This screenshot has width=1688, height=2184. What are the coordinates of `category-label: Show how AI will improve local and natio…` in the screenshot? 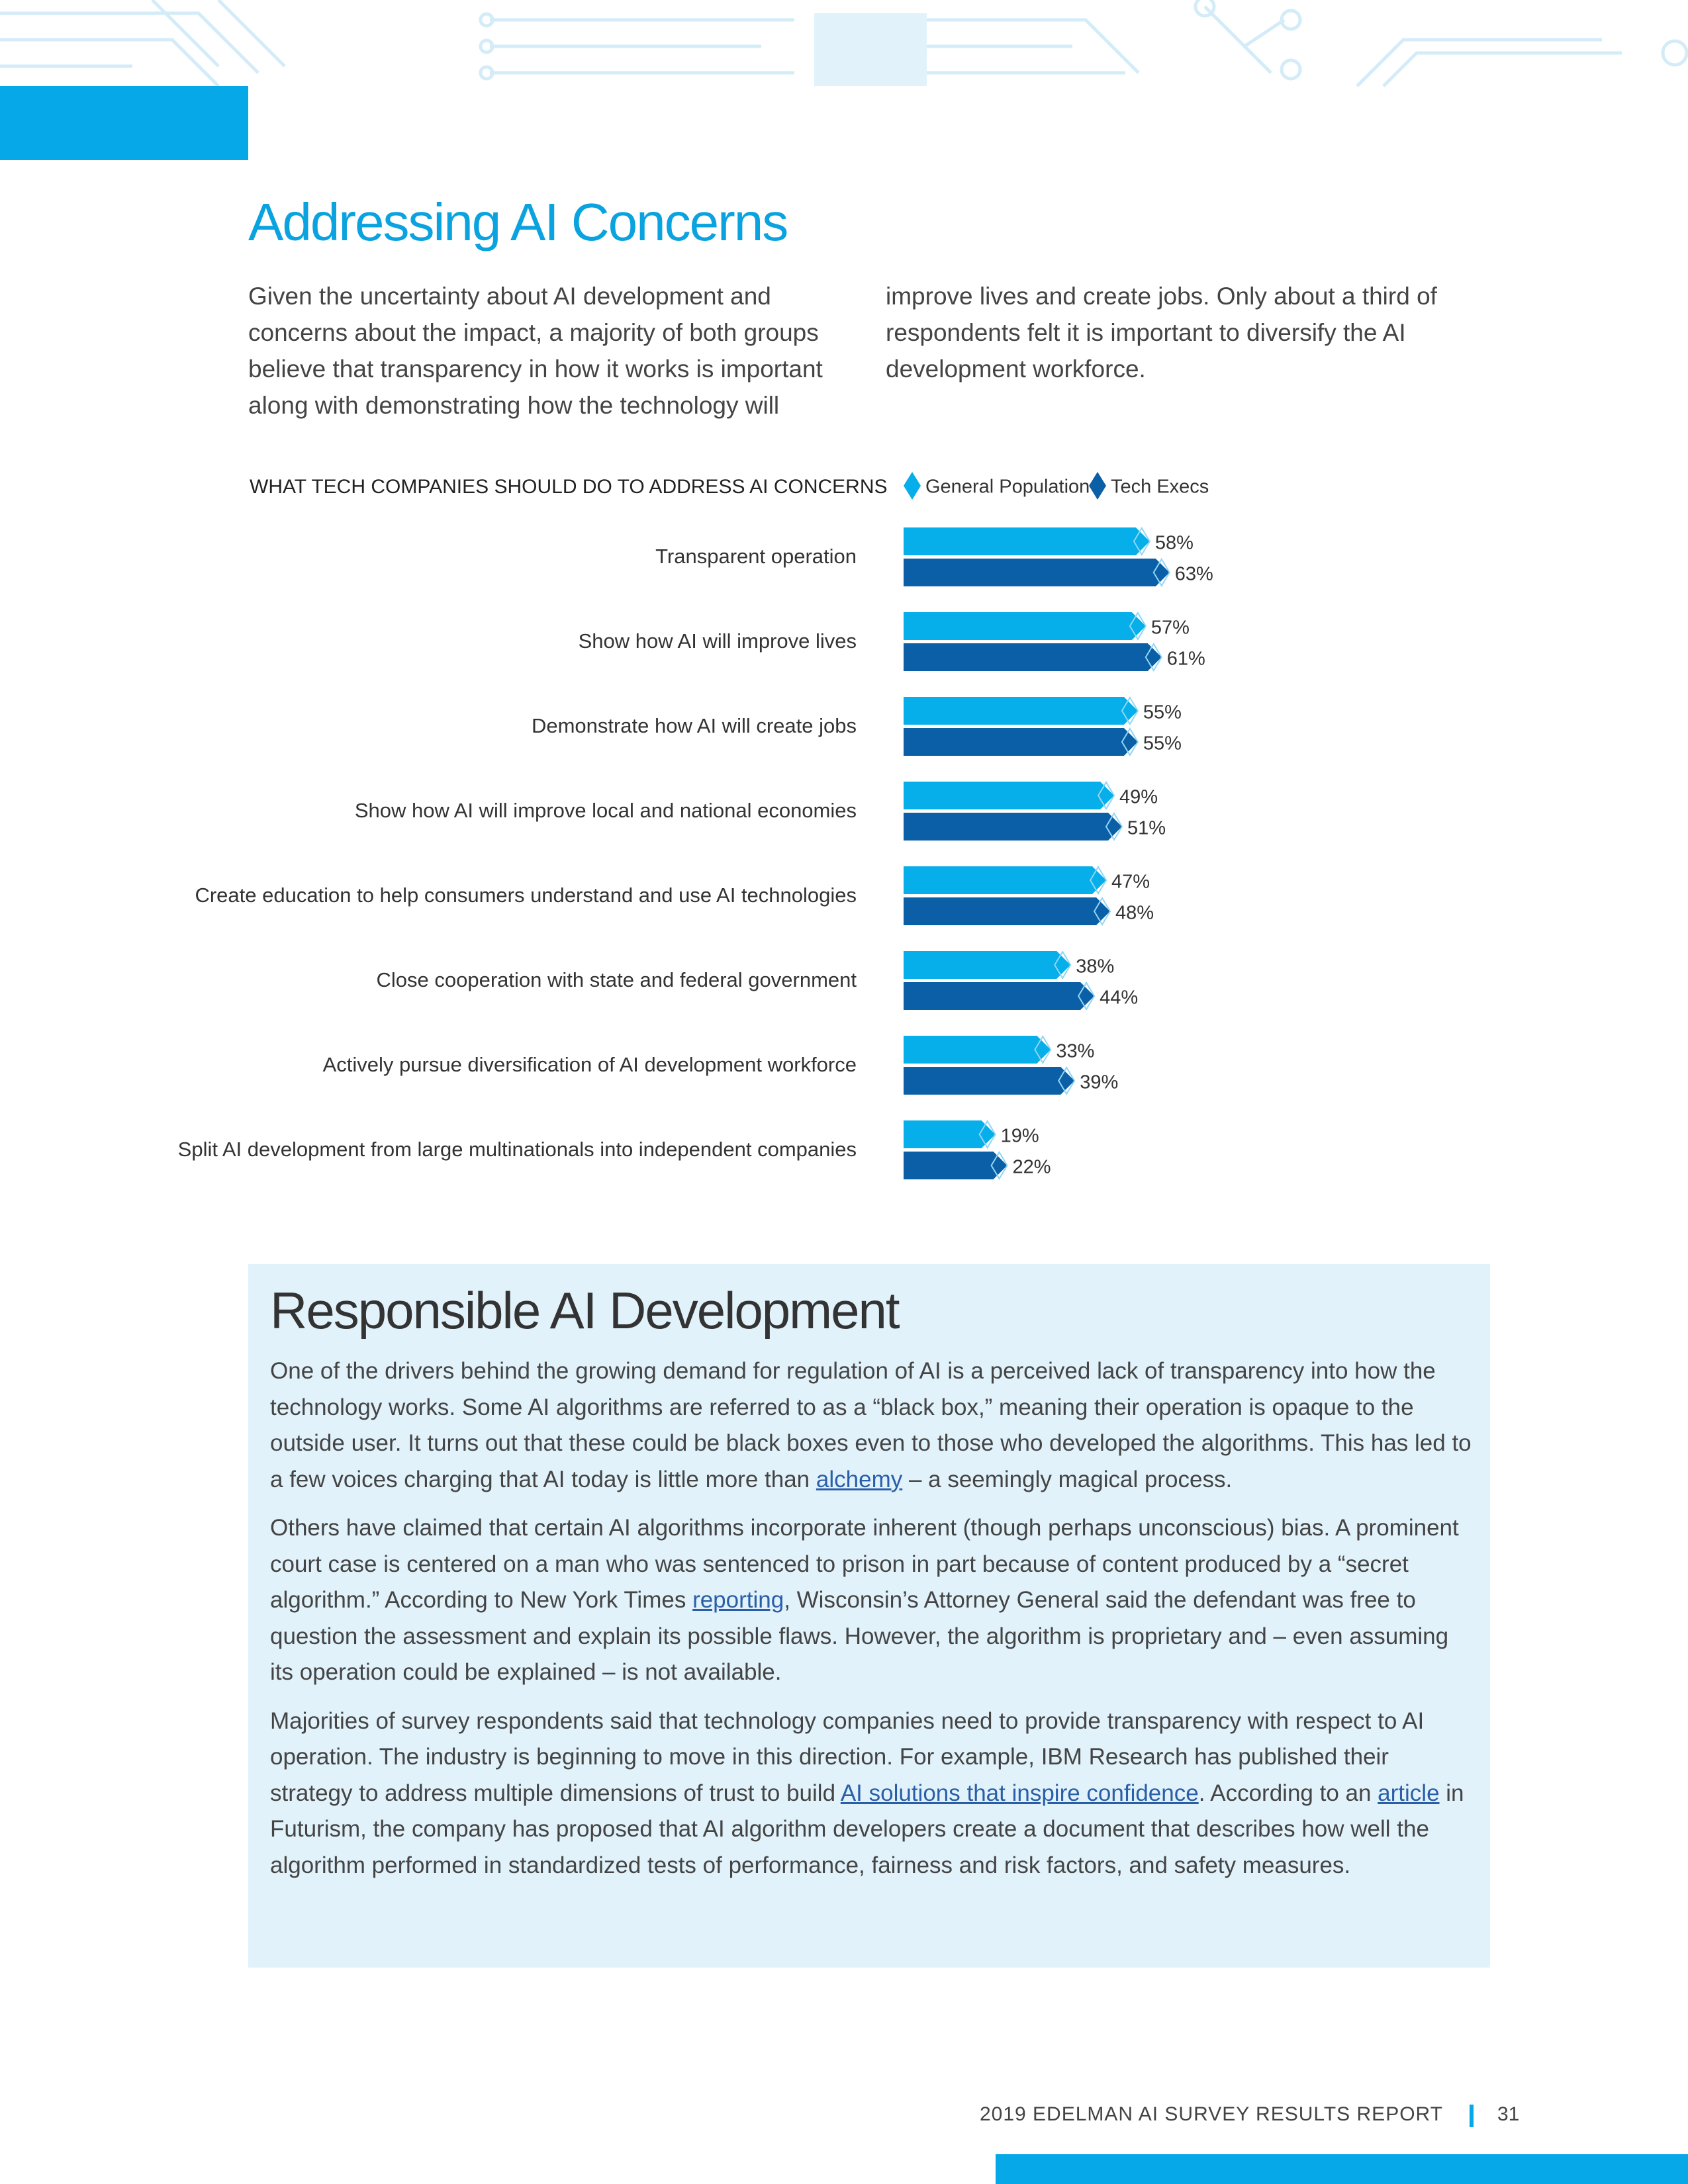 It's located at (606, 810).